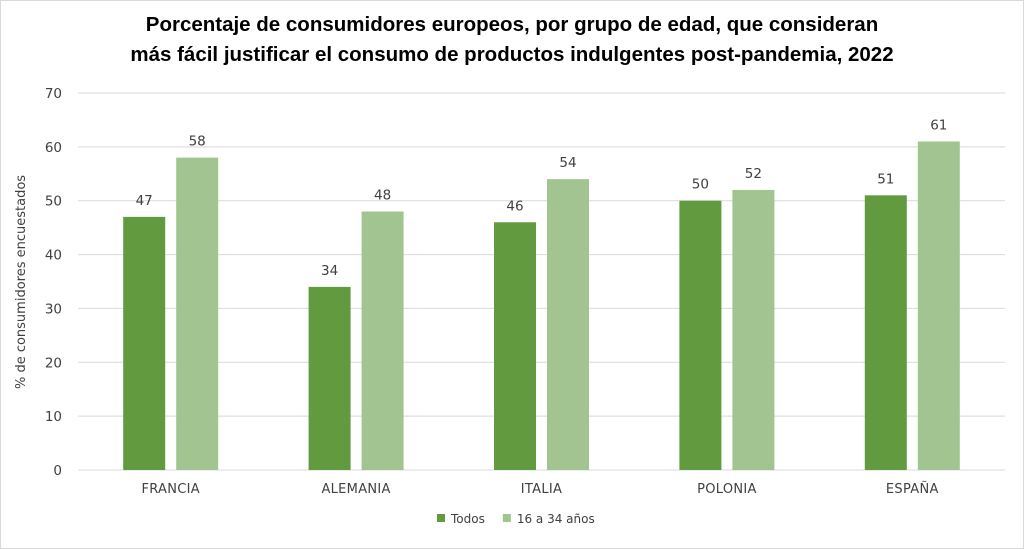 This screenshot has height=549, width=1024. I want to click on y-tick-20: 20, so click(53, 363).